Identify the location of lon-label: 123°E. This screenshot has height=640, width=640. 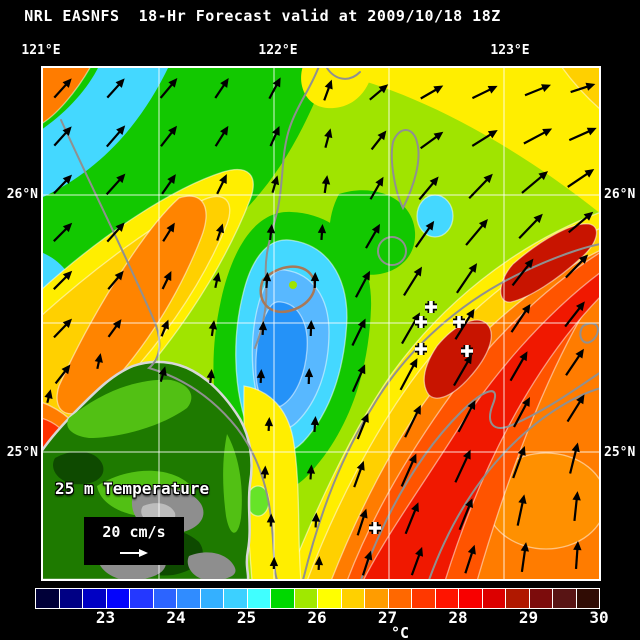
(510, 50).